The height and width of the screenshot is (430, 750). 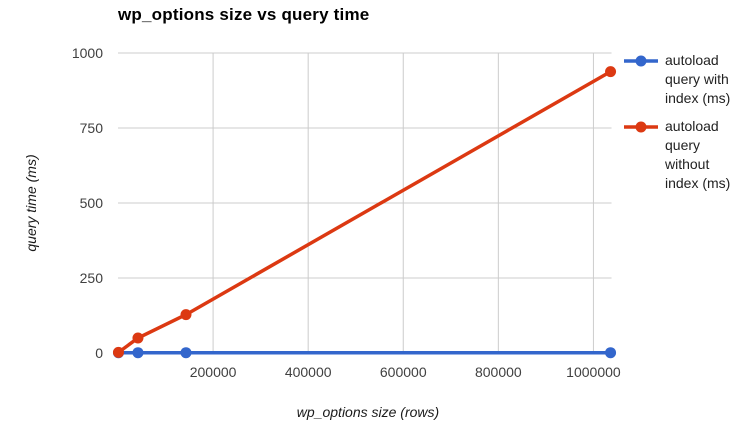 What do you see at coordinates (92, 203) in the screenshot?
I see `y-tick-label: 500` at bounding box center [92, 203].